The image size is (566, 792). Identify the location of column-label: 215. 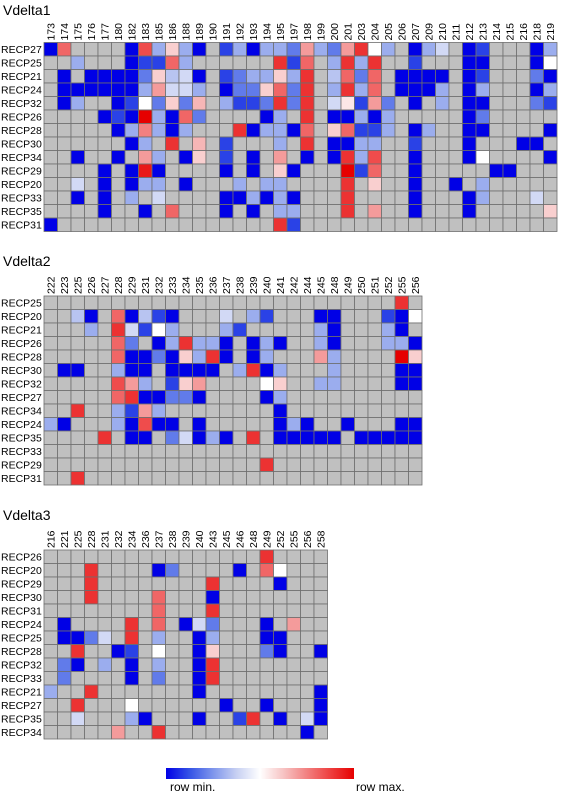
(510, 32).